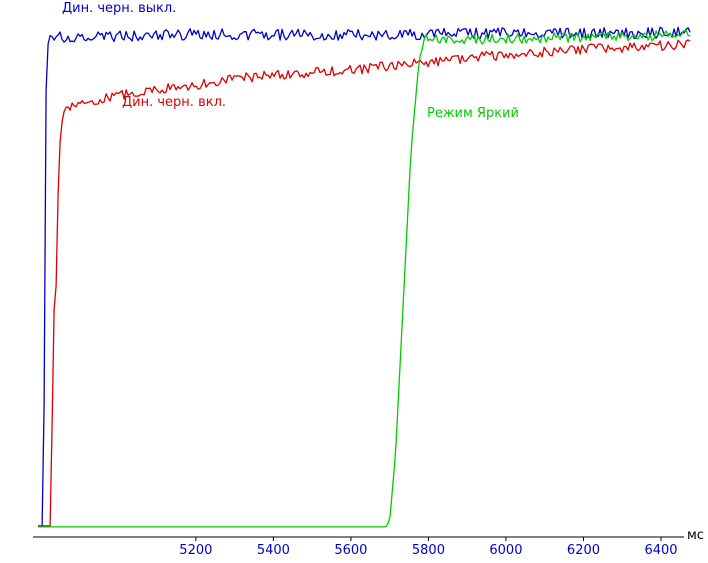 The height and width of the screenshot is (563, 708). Describe the element at coordinates (660, 550) in the screenshot. I see `x-axis-tick-label: 6400` at that location.